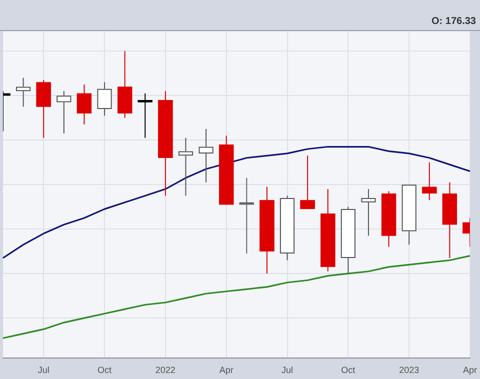  I want to click on text: O: 176.33, so click(454, 21).